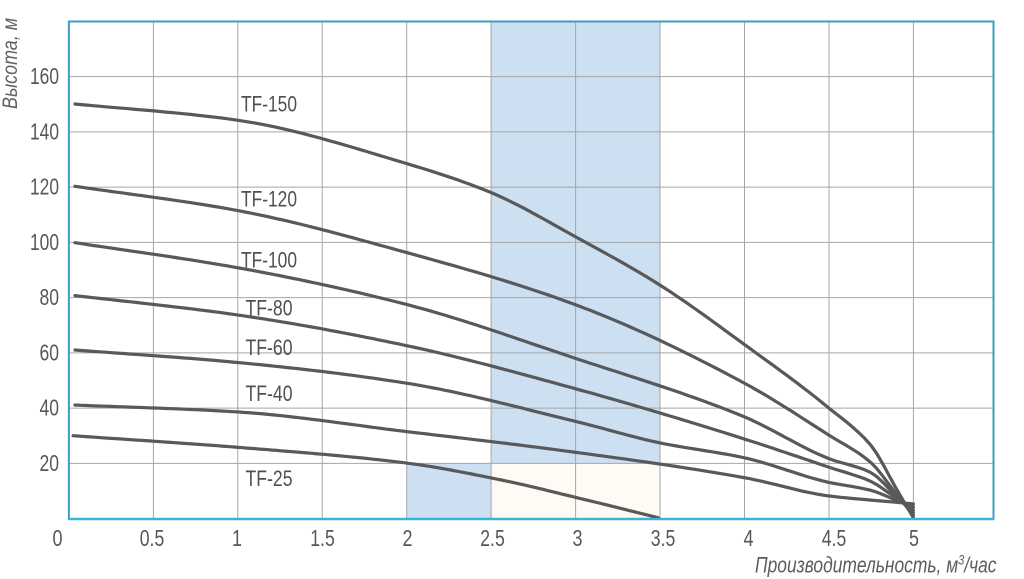 Image resolution: width=1024 pixels, height=579 pixels. What do you see at coordinates (44, 76) in the screenshot?
I see `svg-text: 160` at bounding box center [44, 76].